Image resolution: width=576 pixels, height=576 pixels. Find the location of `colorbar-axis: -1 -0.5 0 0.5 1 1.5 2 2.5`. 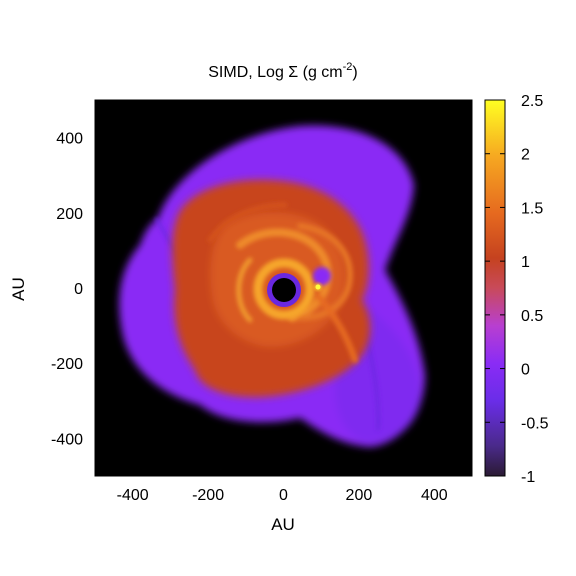

colorbar-axis: -1 -0.5 0 0.5 1 1.5 2 2.5 is located at coordinates (517, 289).